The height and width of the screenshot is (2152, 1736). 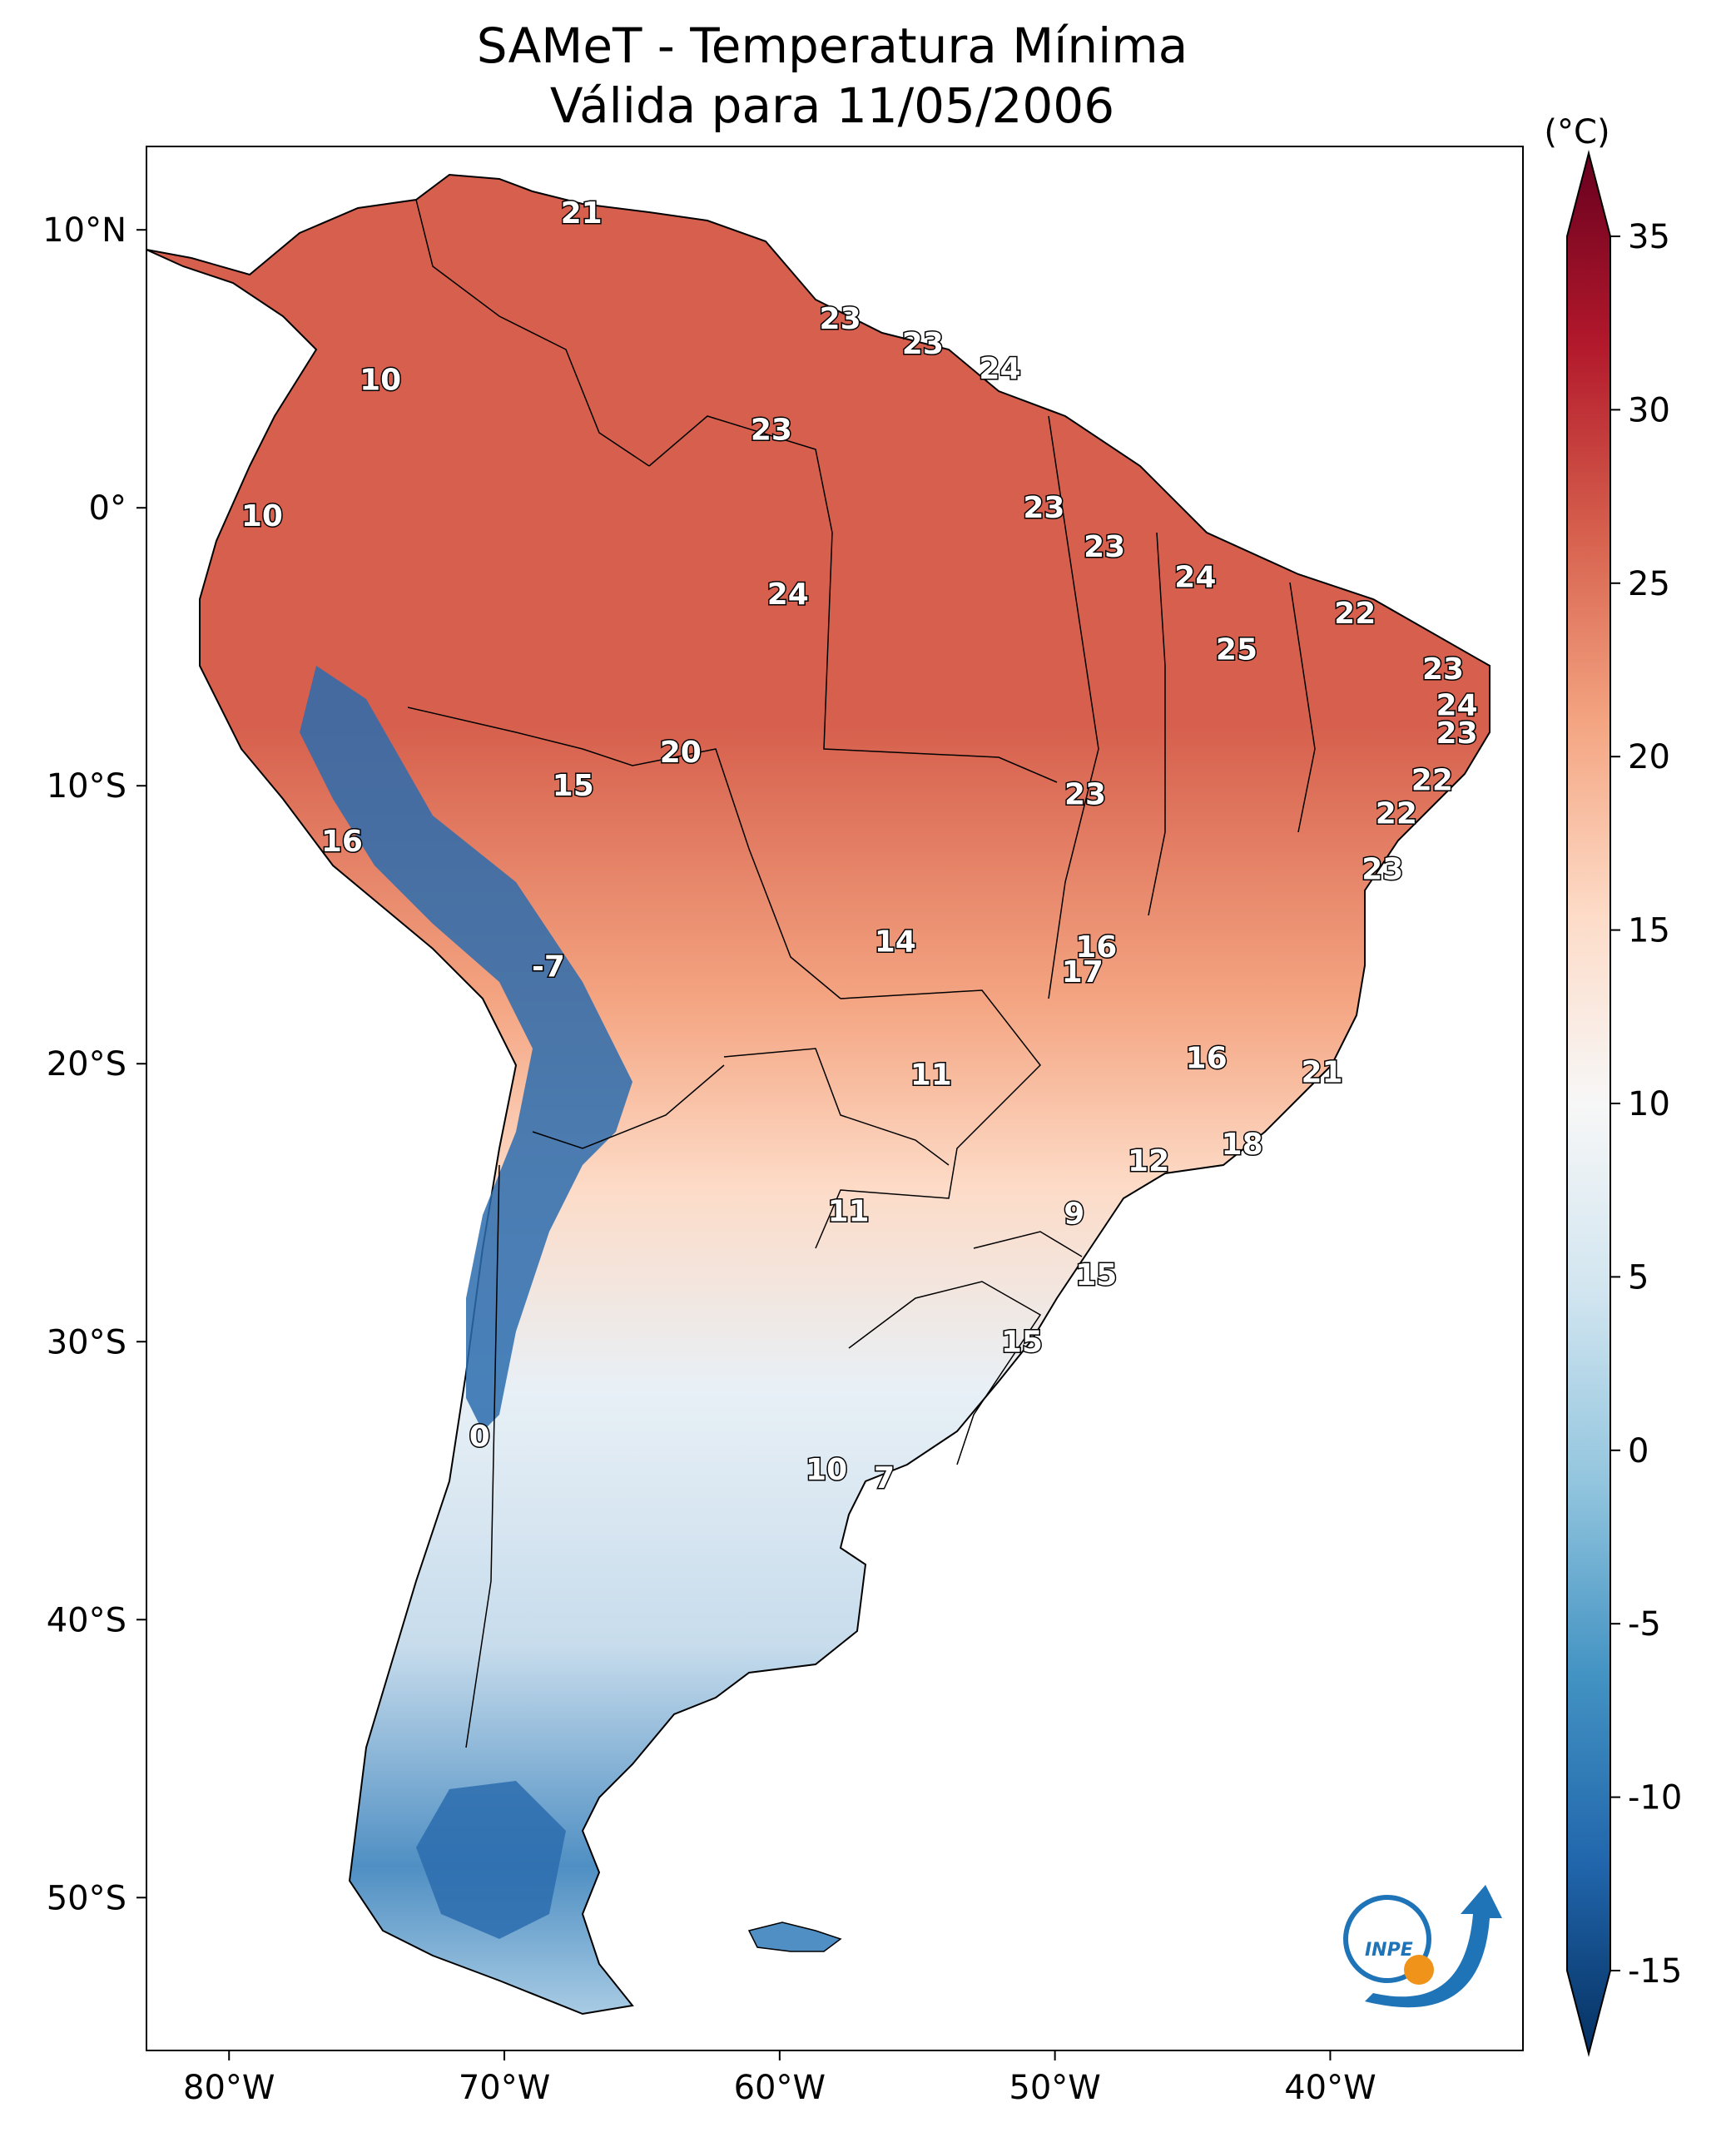 I want to click on station-label: 14, so click(x=896, y=942).